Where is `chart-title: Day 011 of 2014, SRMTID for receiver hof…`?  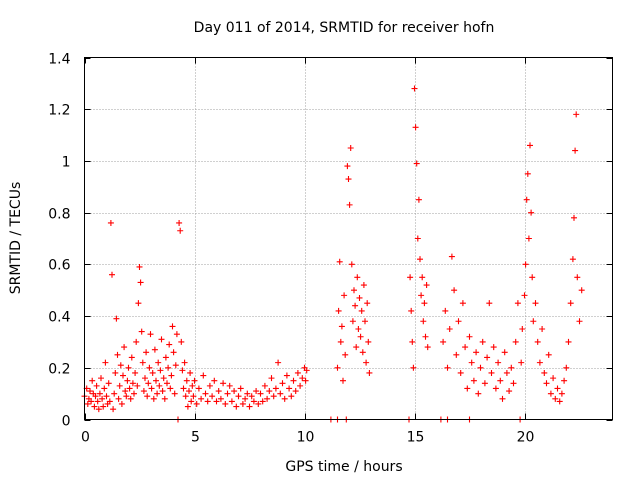 chart-title: Day 011 of 2014, SRMTID for receiver hof… is located at coordinates (344, 28).